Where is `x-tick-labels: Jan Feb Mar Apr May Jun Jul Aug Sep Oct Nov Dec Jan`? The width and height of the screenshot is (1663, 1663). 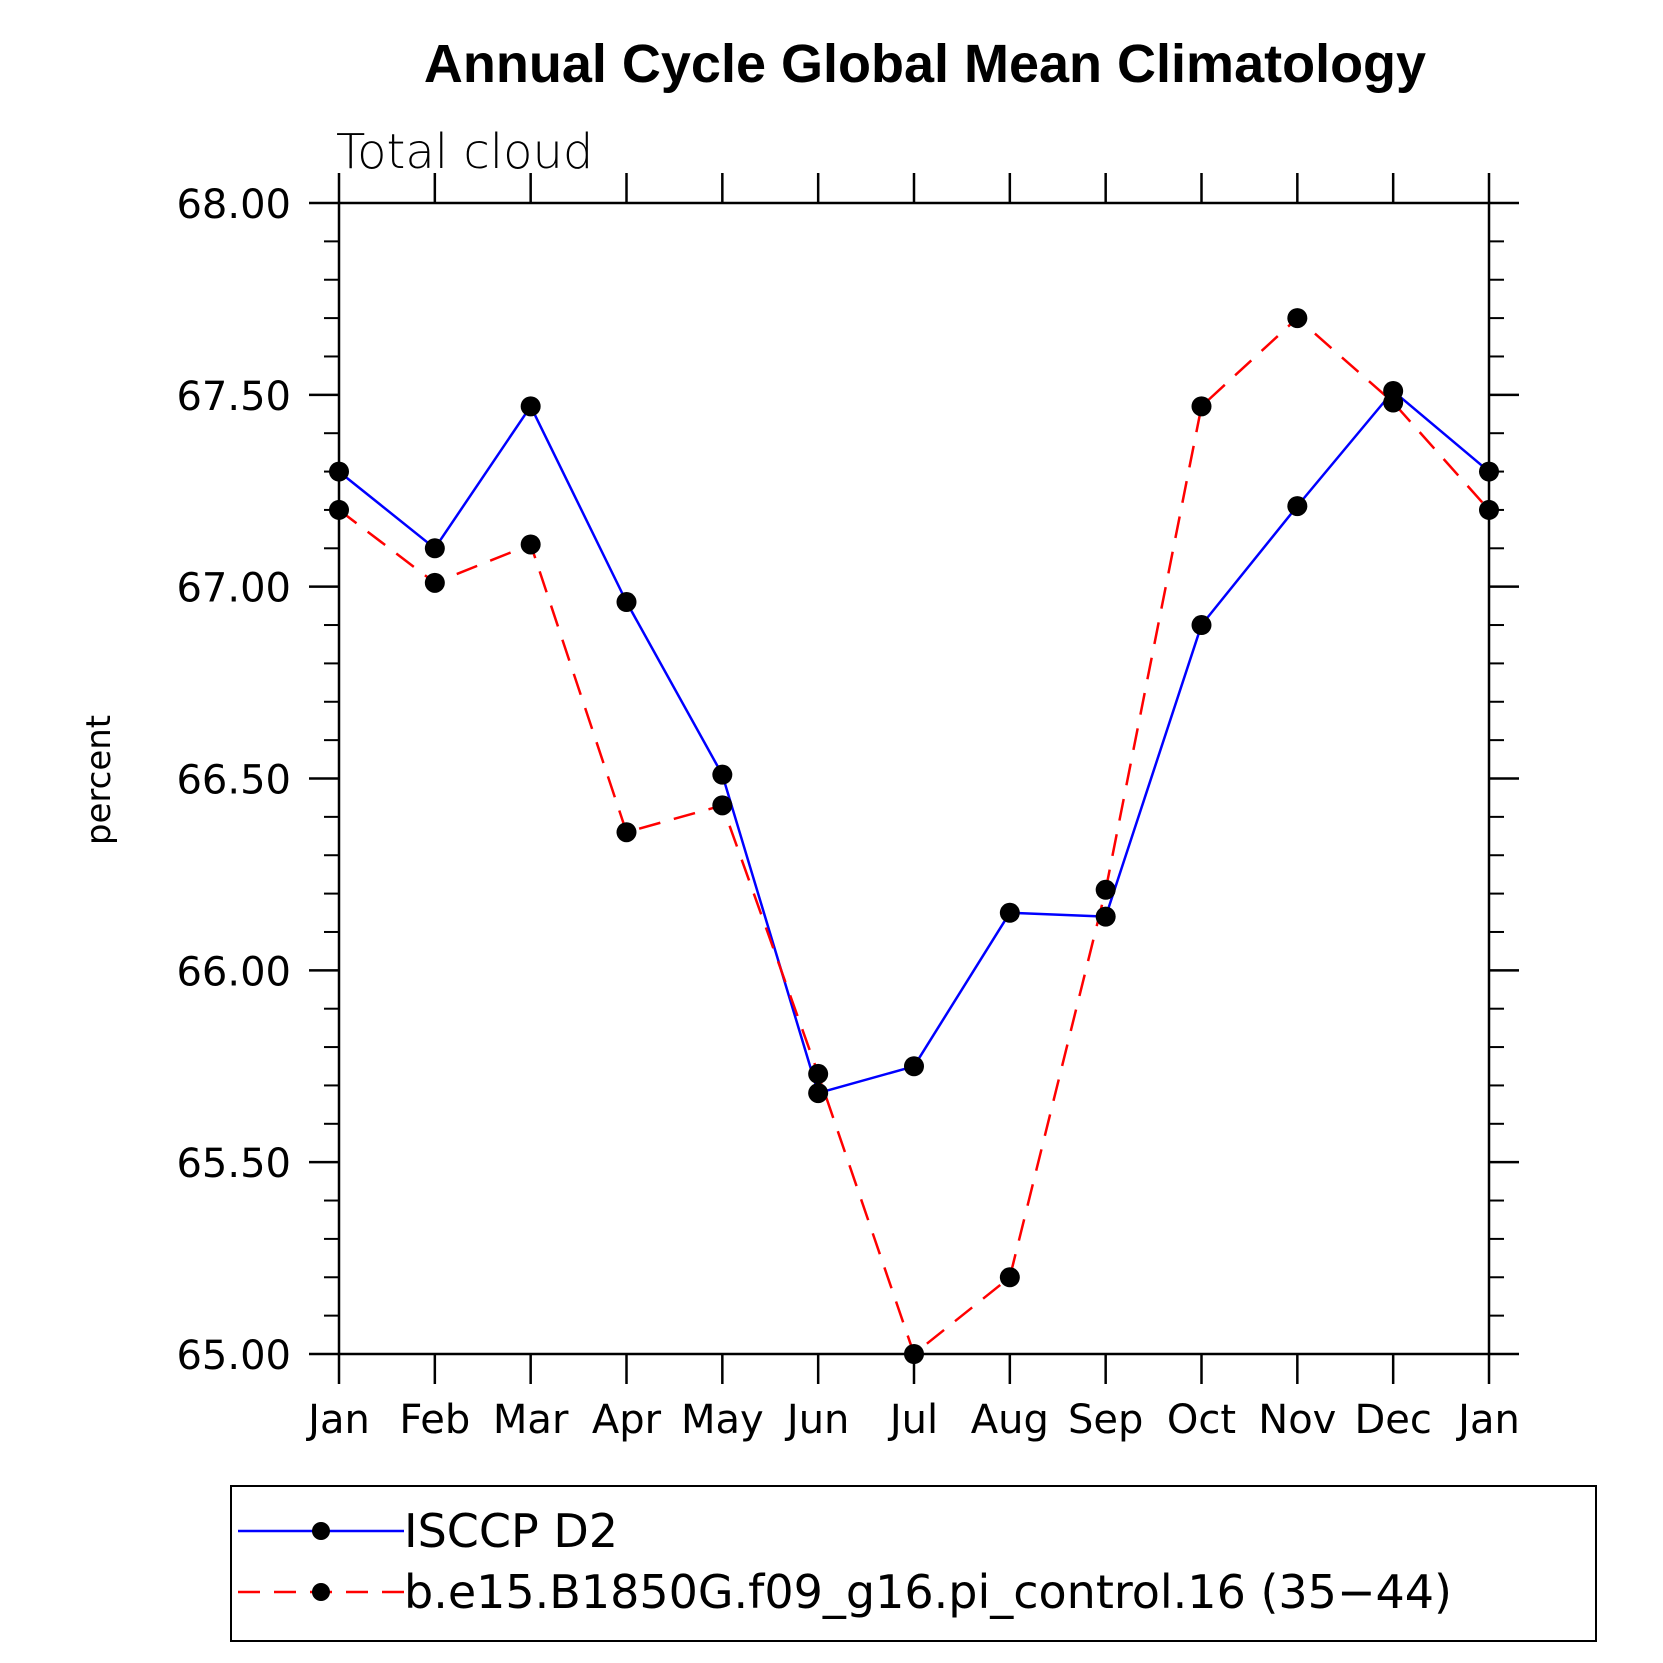 x-tick-labels: Jan Feb Mar Apr May Jun Jul Aug Sep Oct Nov Dec Jan is located at coordinates (912, 1420).